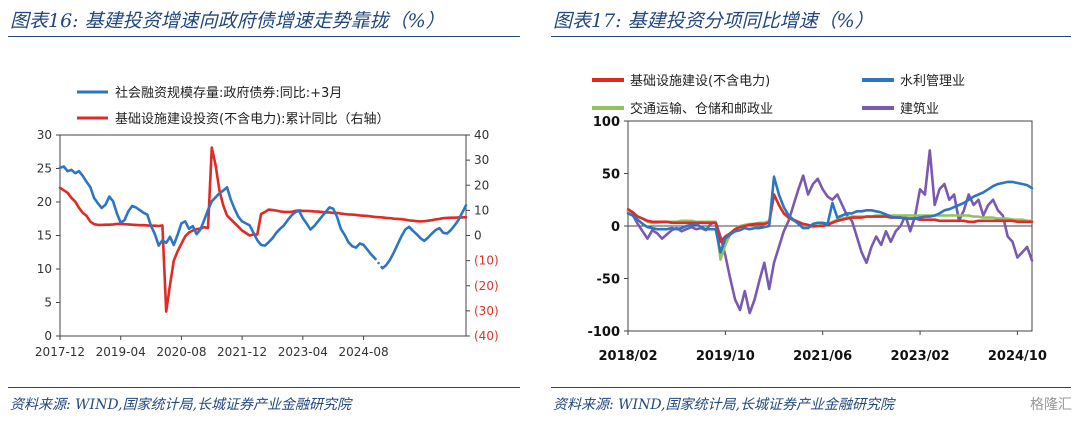 This screenshot has width=1080, height=422. Describe the element at coordinates (48, 303) in the screenshot. I see `y-tick-label-left: 5` at that location.